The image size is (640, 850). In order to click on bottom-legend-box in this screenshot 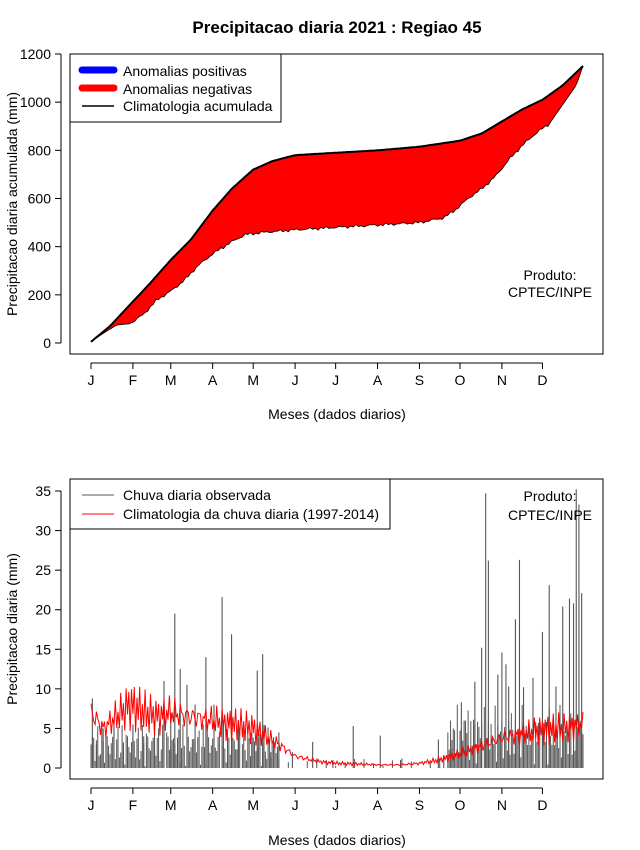, I will do `click(230, 504)`.